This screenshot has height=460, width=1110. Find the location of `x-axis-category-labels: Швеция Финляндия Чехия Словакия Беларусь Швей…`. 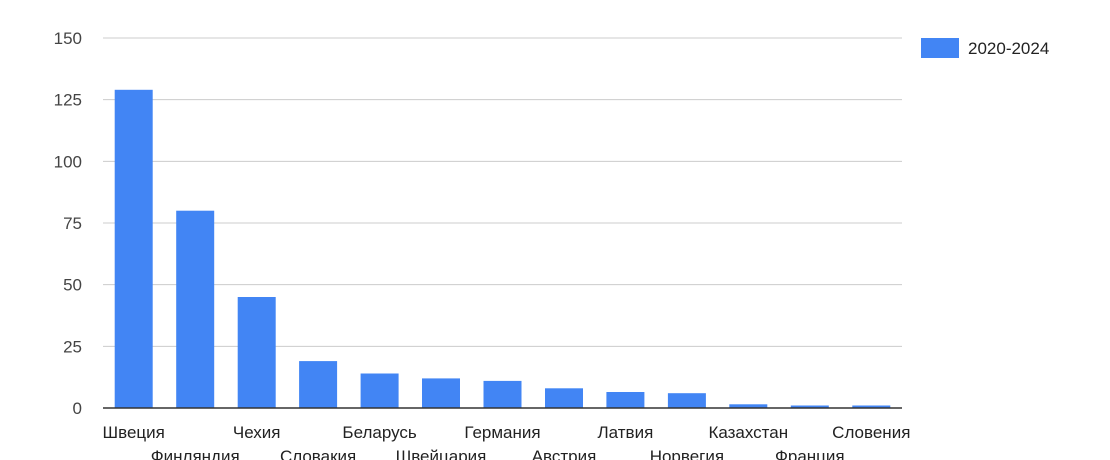

x-axis-category-labels: Швеция Финляндия Чехия Словакия Беларусь Швей… is located at coordinates (507, 441).